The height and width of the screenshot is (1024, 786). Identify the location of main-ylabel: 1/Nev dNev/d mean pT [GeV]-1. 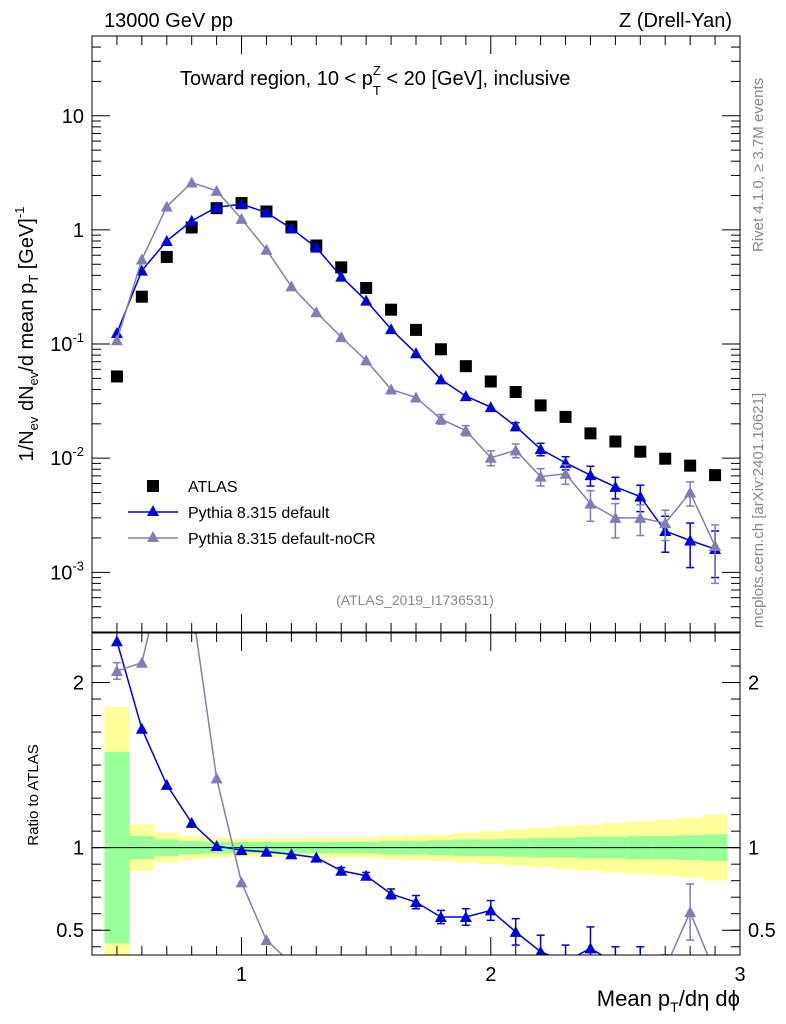
(26, 334).